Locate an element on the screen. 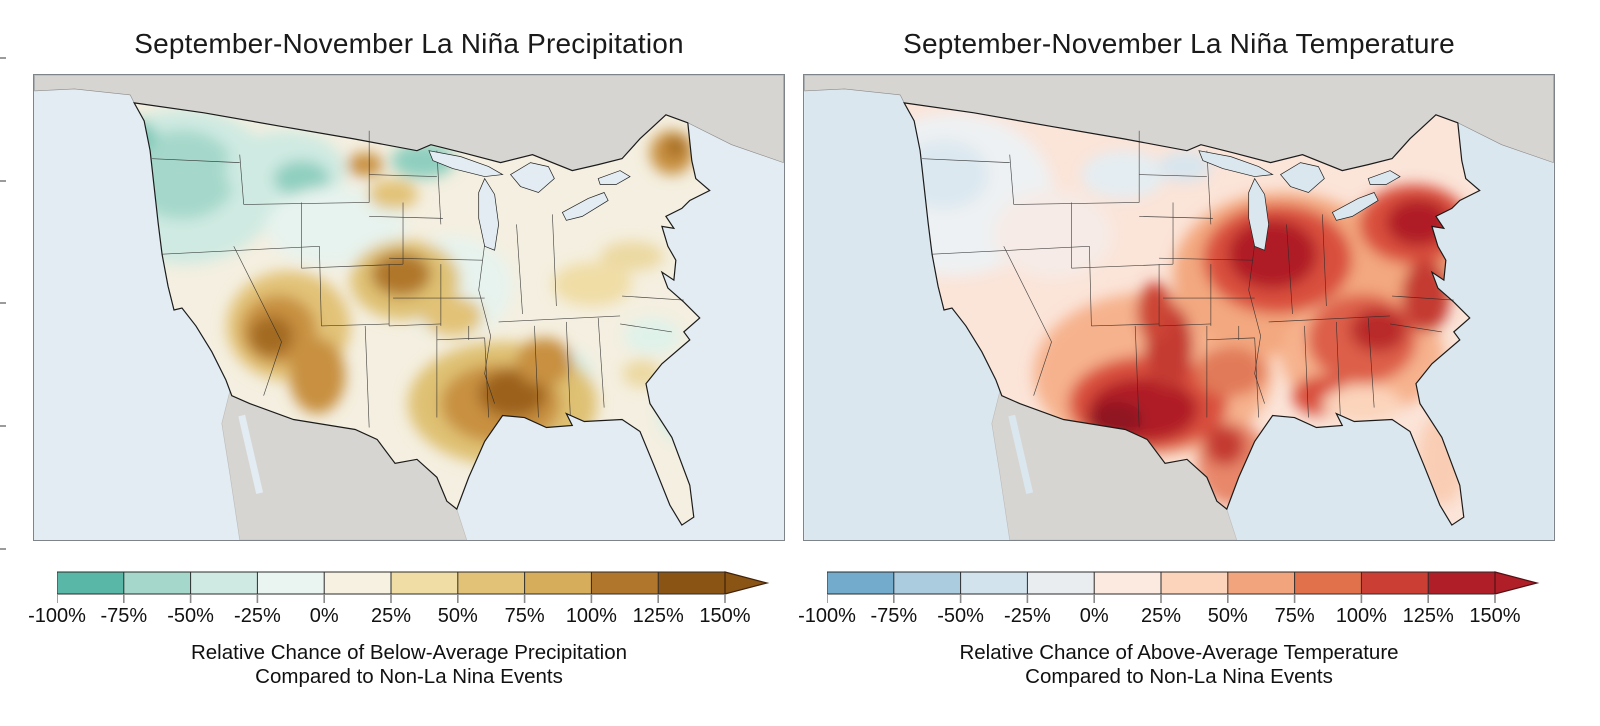 The image size is (1600, 726). state-borders is located at coordinates (1188, 279).